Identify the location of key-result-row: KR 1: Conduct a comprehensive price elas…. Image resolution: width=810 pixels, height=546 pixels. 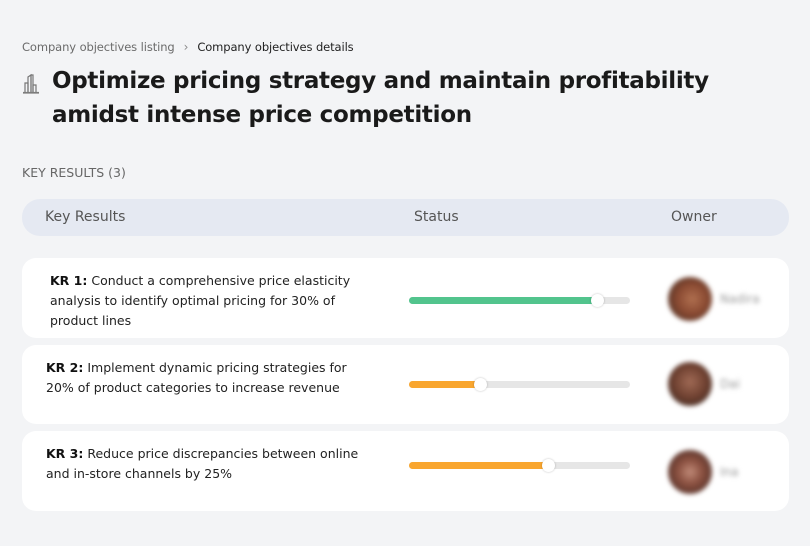
(405, 298).